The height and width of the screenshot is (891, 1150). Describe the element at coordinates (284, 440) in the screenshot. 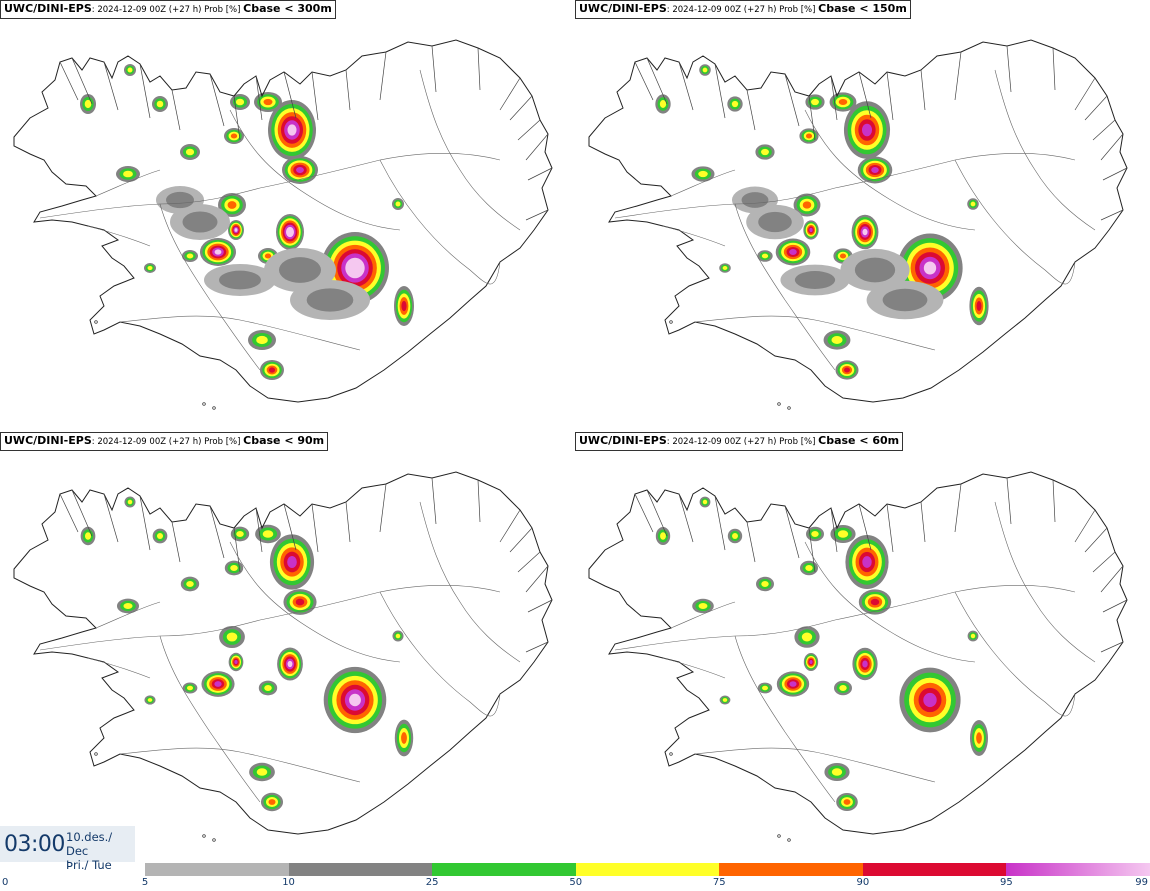

I see `parameter-label: Cbase < 90m` at that location.